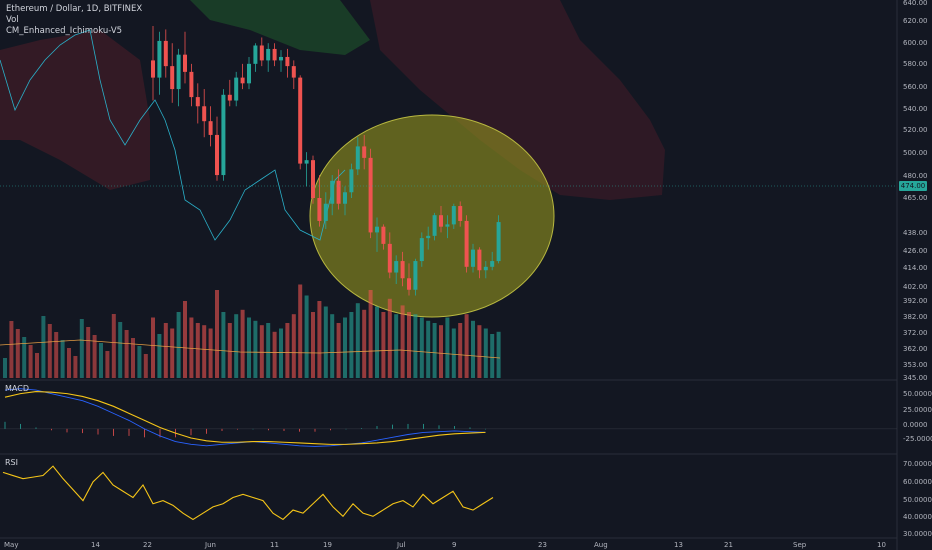 This screenshot has height=550, width=932. Describe the element at coordinates (915, 198) in the screenshot. I see `price-tick-label: 465.00` at that location.